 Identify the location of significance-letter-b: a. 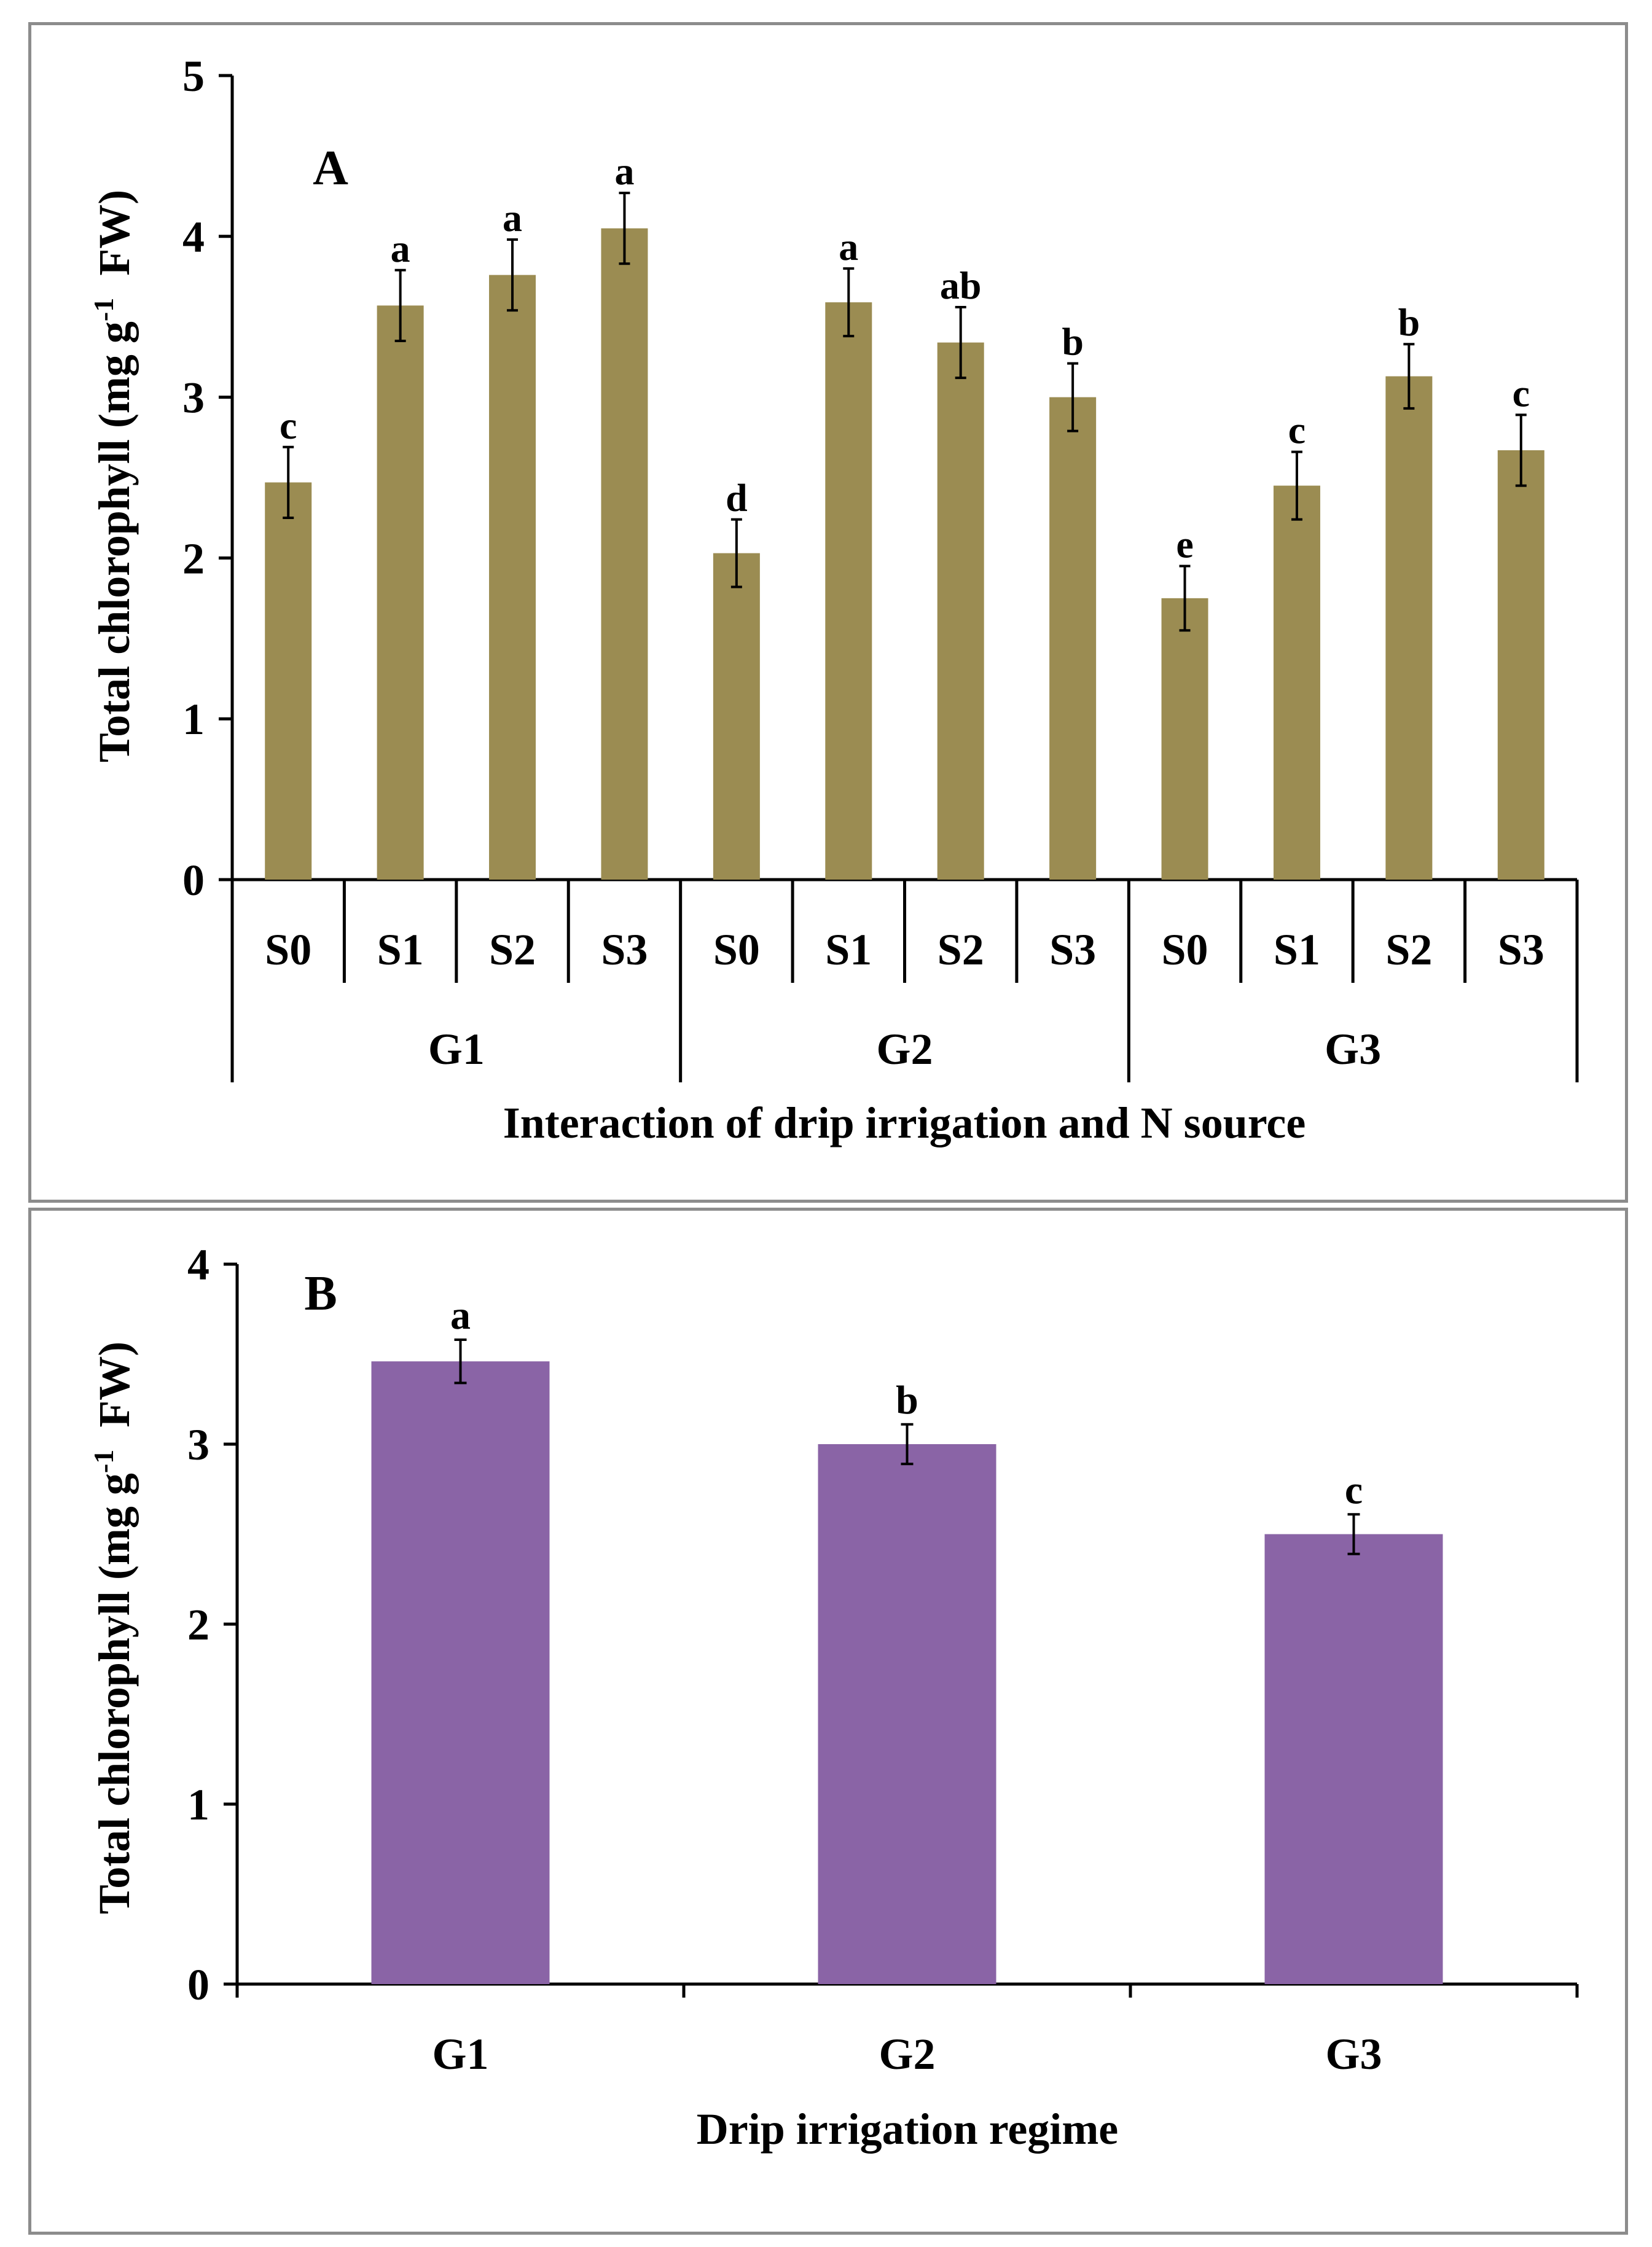
(460, 1315).